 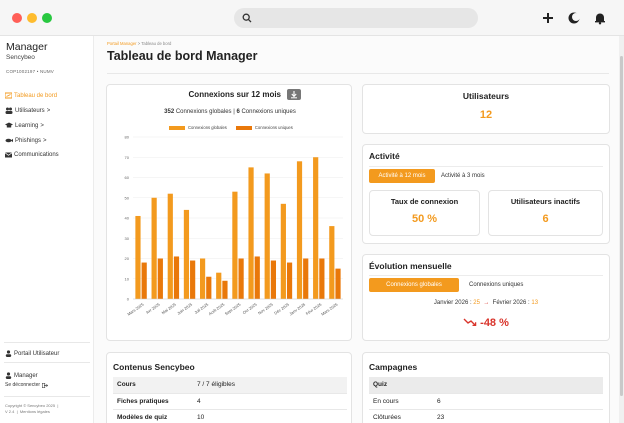 What do you see at coordinates (535, 303) in the screenshot?
I see `cur-month-value: 13` at bounding box center [535, 303].